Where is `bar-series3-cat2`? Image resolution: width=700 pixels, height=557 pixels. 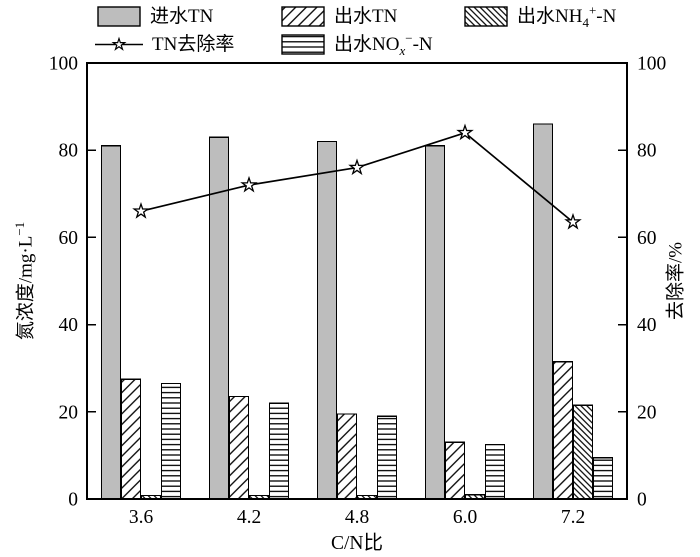
bar-series3-cat2 is located at coordinates (387, 457).